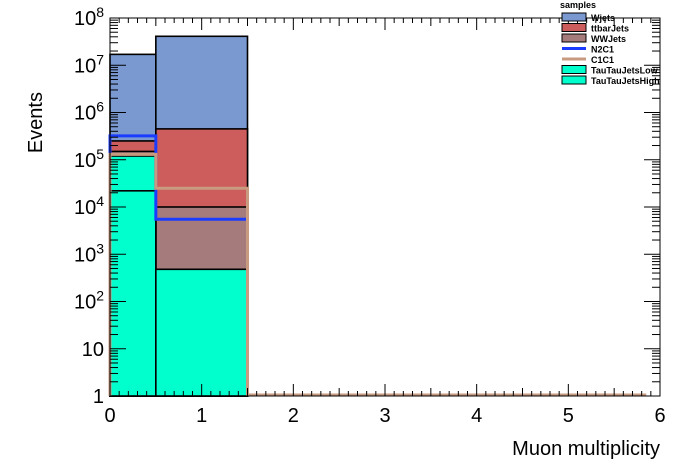  I want to click on legend-swatch-tautaujetslow, so click(574, 69).